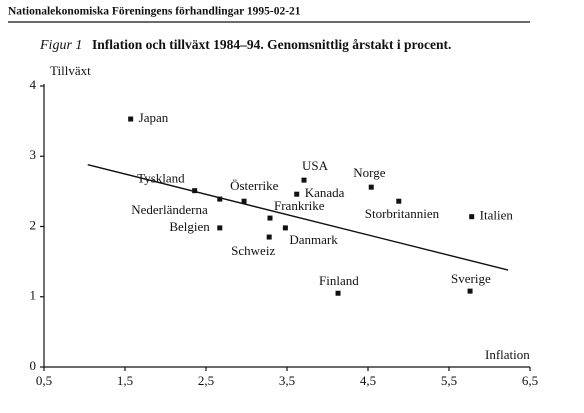 The height and width of the screenshot is (413, 584). Describe the element at coordinates (471, 278) in the screenshot. I see `point-label: Sverige` at that location.